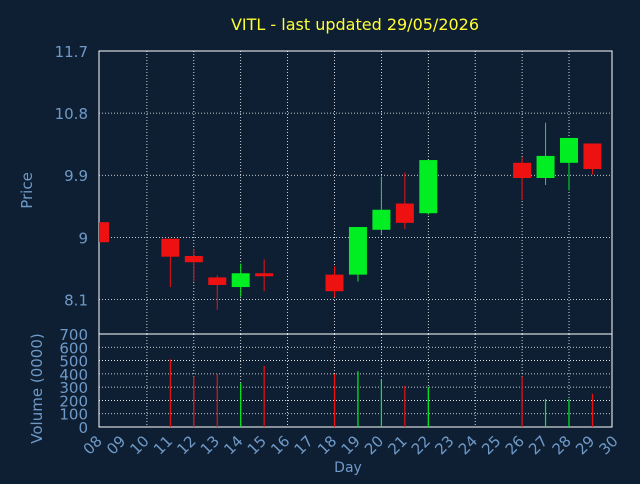 This screenshot has height=484, width=640. Describe the element at coordinates (83, 428) in the screenshot. I see `volume-tick-label: 0` at that location.